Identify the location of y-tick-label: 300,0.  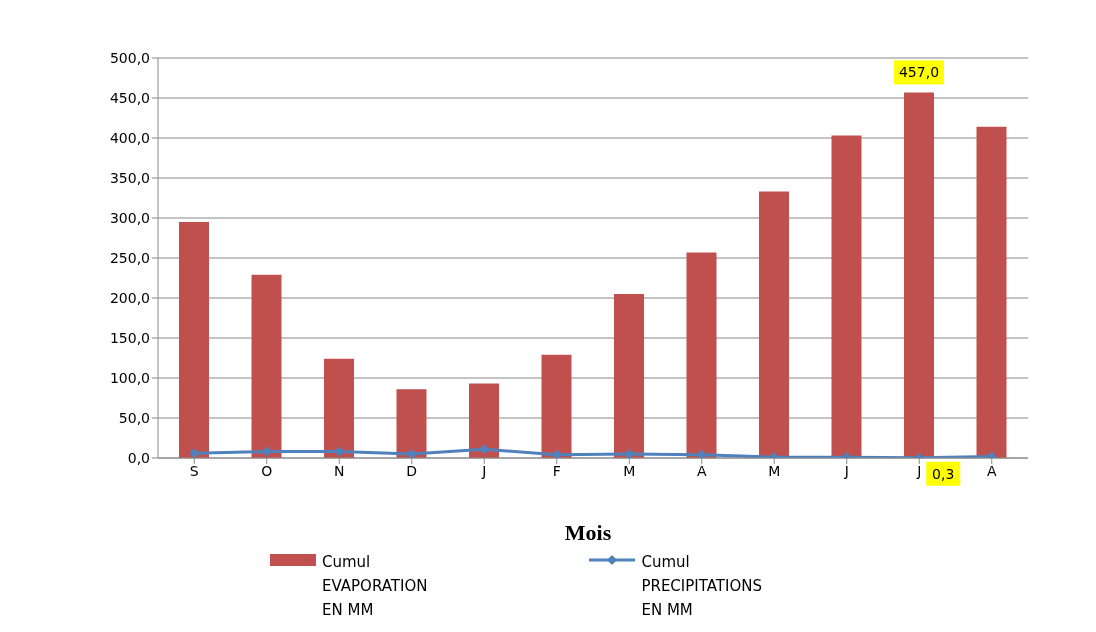
(129, 217).